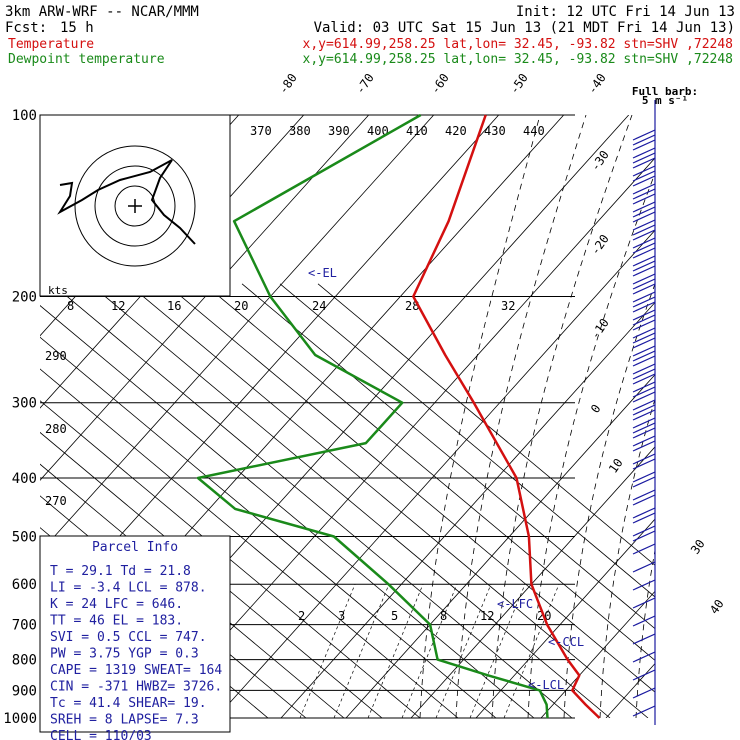 The width and height of the screenshot is (740, 740). I want to click on dewpoint-legend: Dewpoint temperature, so click(86, 59).